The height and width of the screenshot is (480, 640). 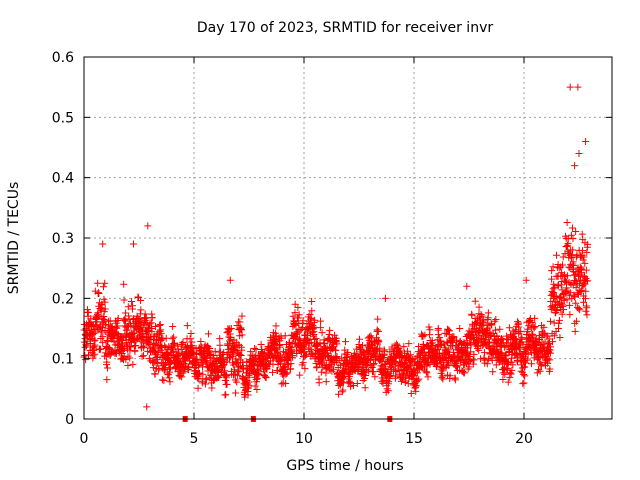 I want to click on y-axis-label: SRMTID / TECUs, so click(x=14, y=238).